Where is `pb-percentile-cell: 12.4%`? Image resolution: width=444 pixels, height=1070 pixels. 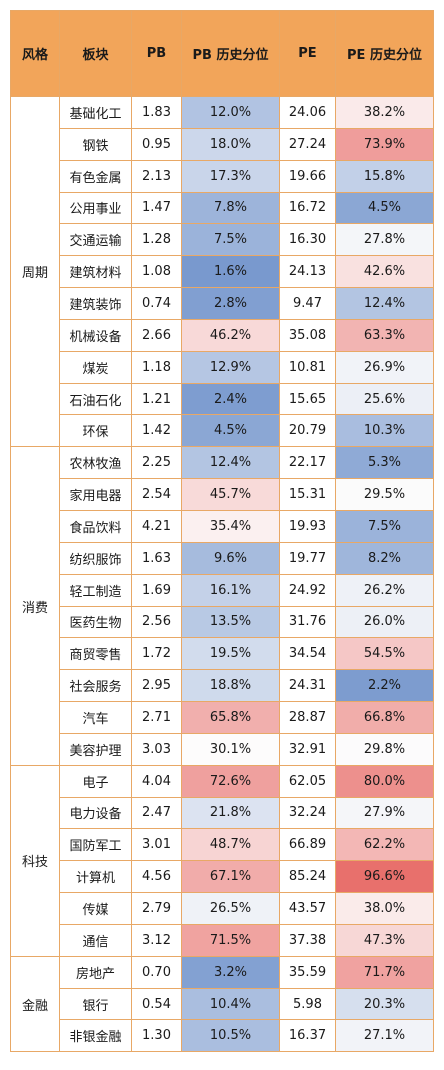
pb-percentile-cell: 12.4% is located at coordinates (230, 463).